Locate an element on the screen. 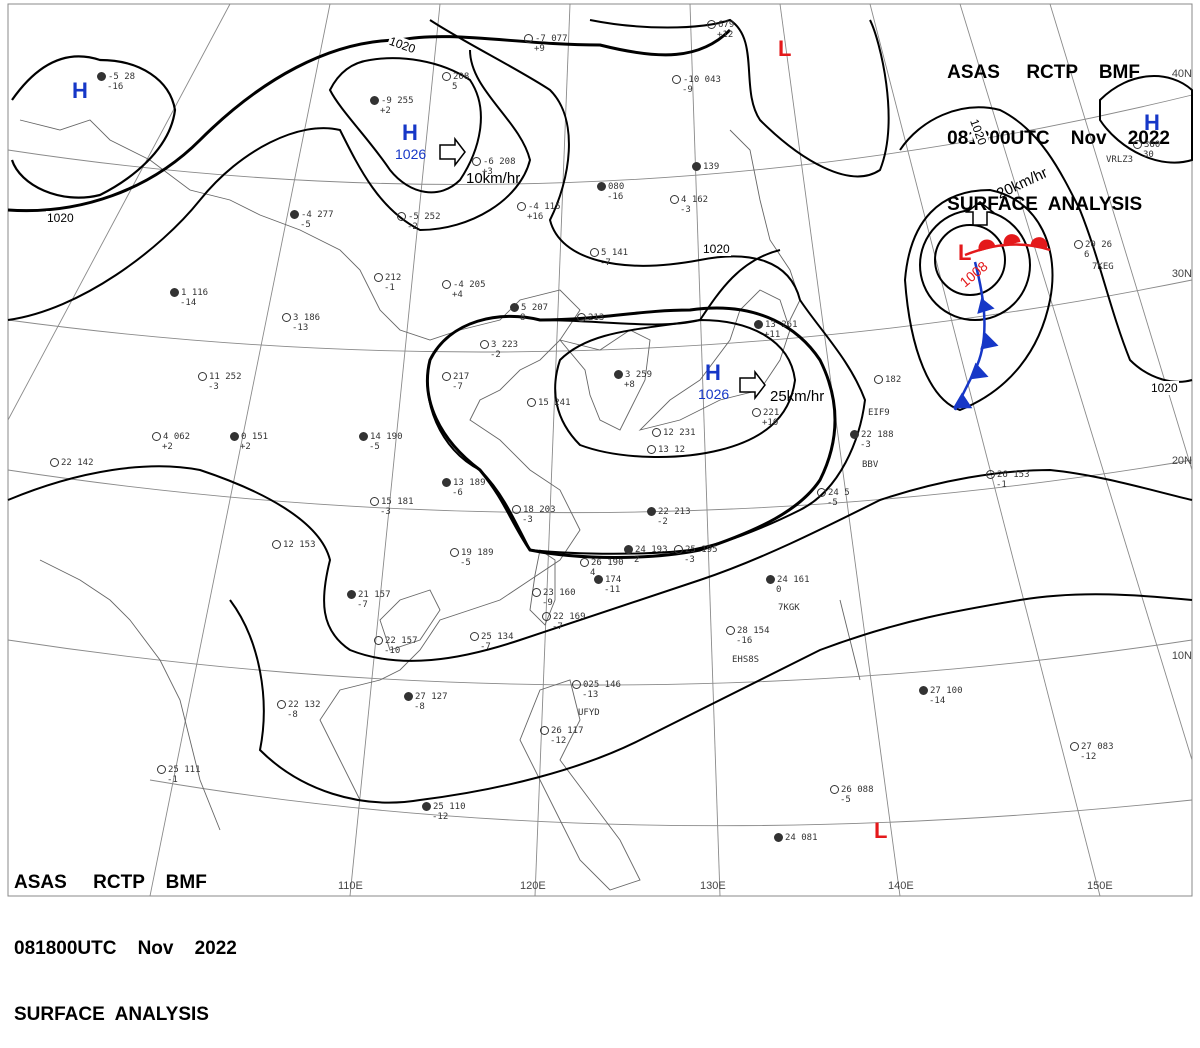  header-line-3: SURFACE ANALYSIS is located at coordinates (1045, 204).